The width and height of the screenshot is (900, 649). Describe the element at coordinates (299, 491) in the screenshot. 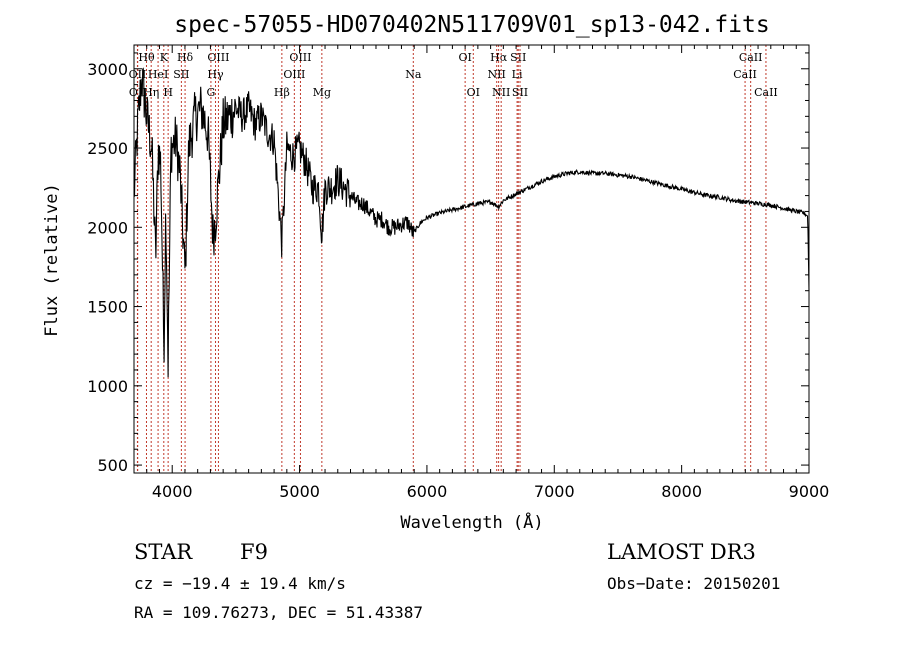

I see `x-tick-label: 5000` at that location.